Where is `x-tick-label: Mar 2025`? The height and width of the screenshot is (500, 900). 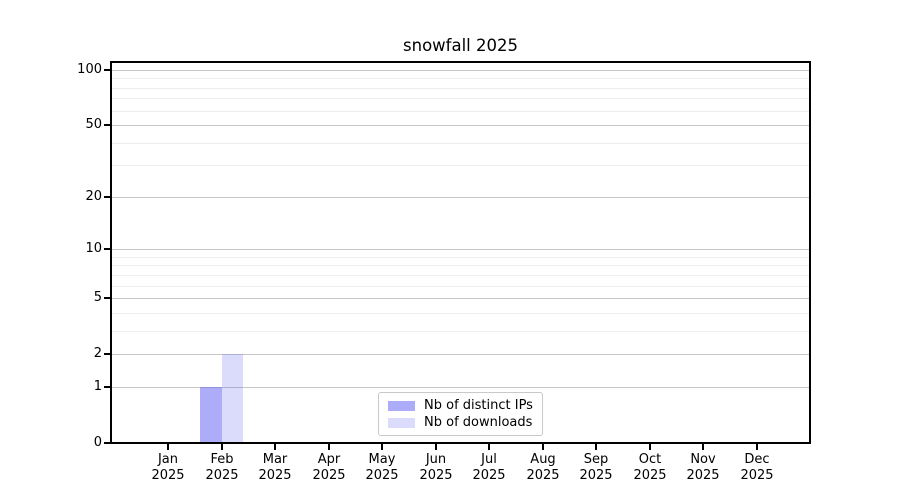
x-tick-label: Mar 2025 is located at coordinates (275, 467).